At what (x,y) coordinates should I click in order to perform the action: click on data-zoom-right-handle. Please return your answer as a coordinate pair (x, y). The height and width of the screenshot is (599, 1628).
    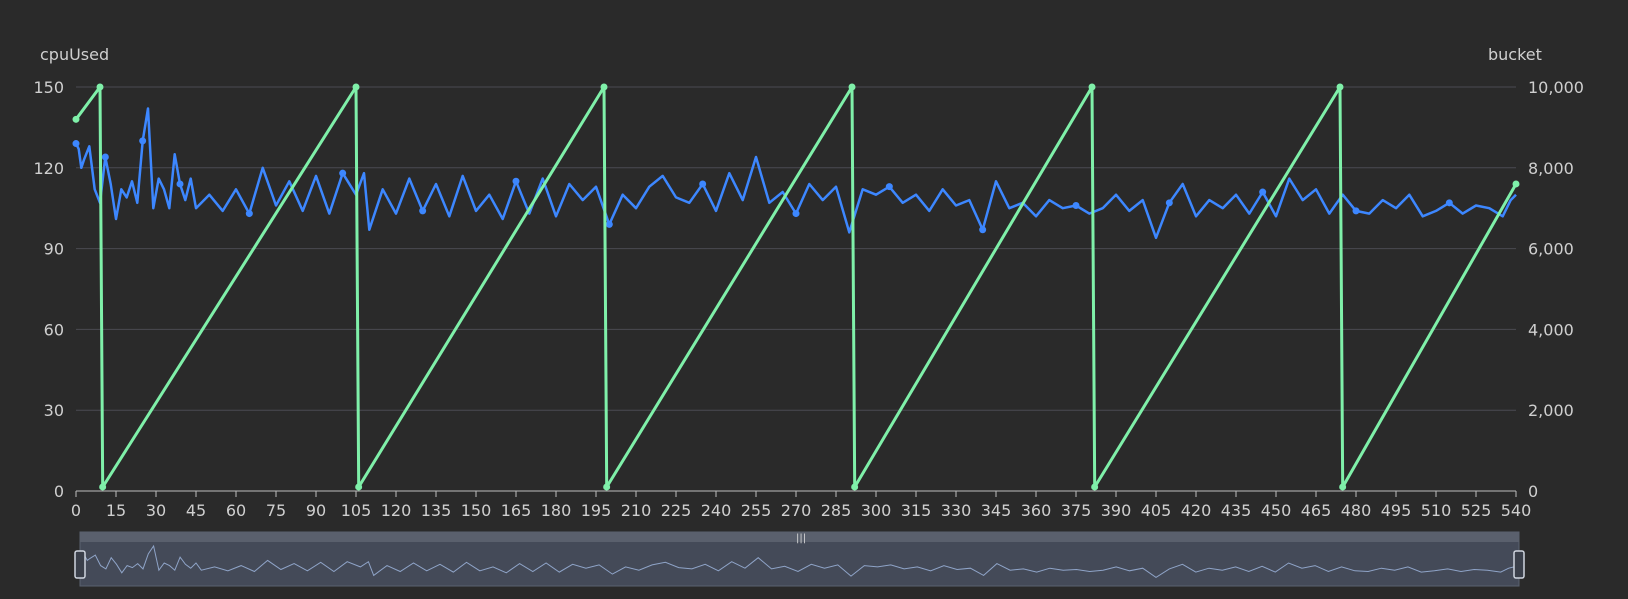
    Looking at the image, I should click on (1519, 564).